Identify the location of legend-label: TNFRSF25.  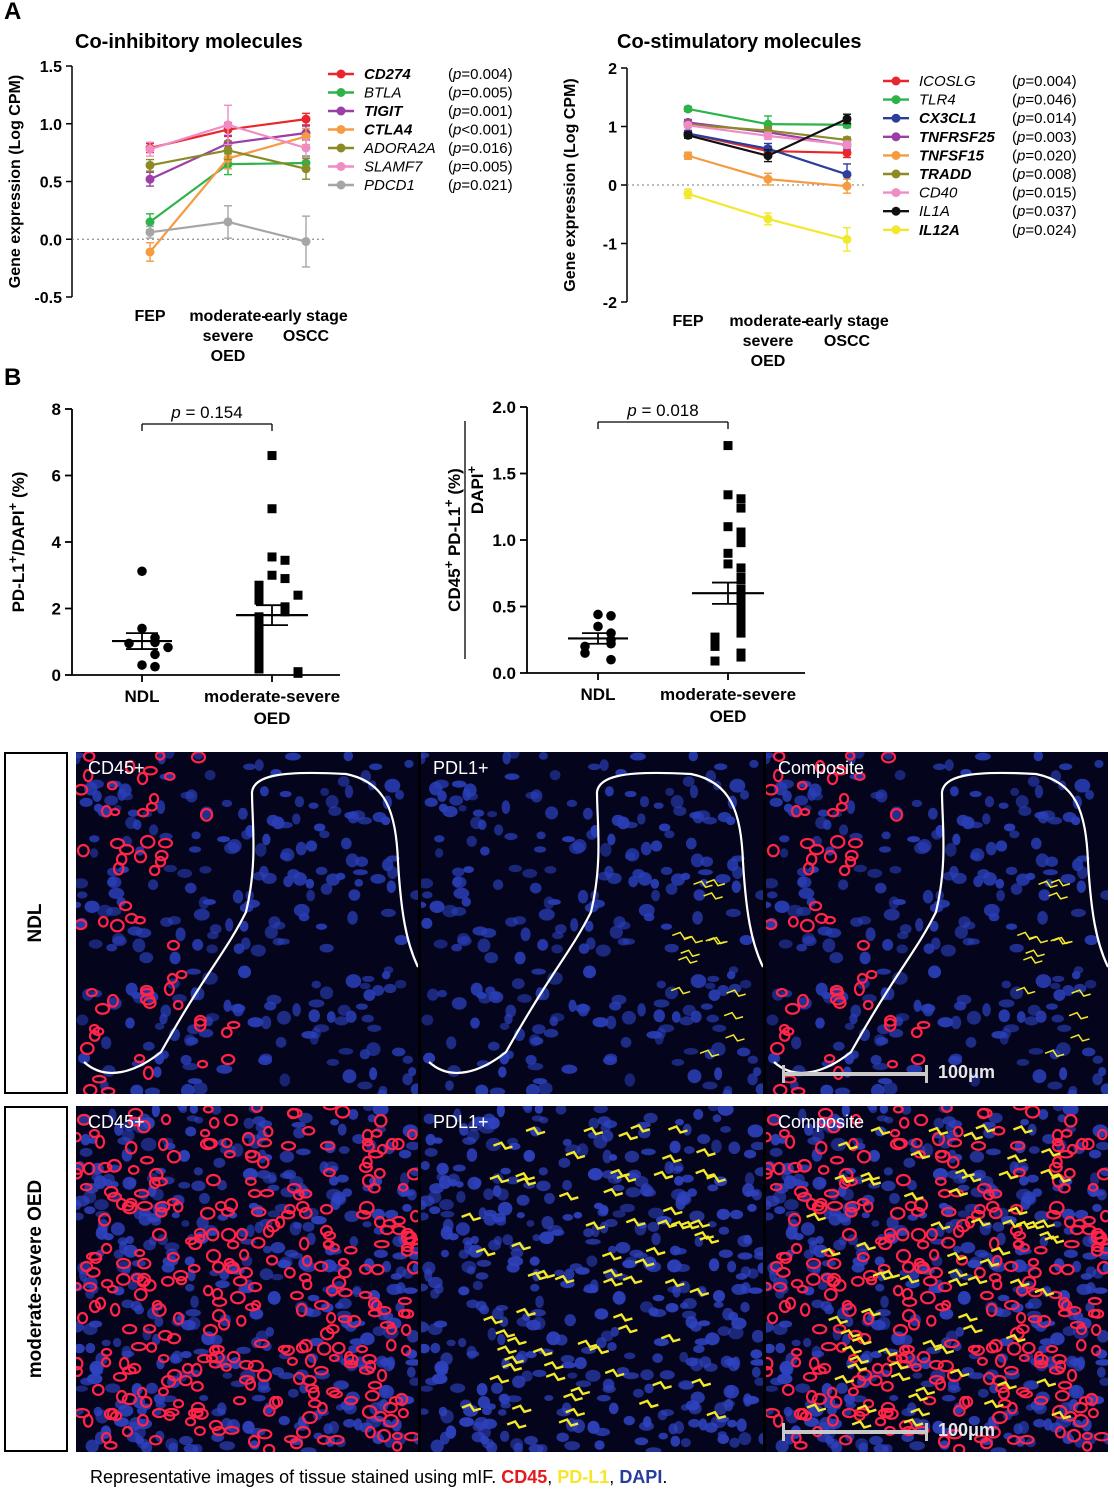
(957, 137).